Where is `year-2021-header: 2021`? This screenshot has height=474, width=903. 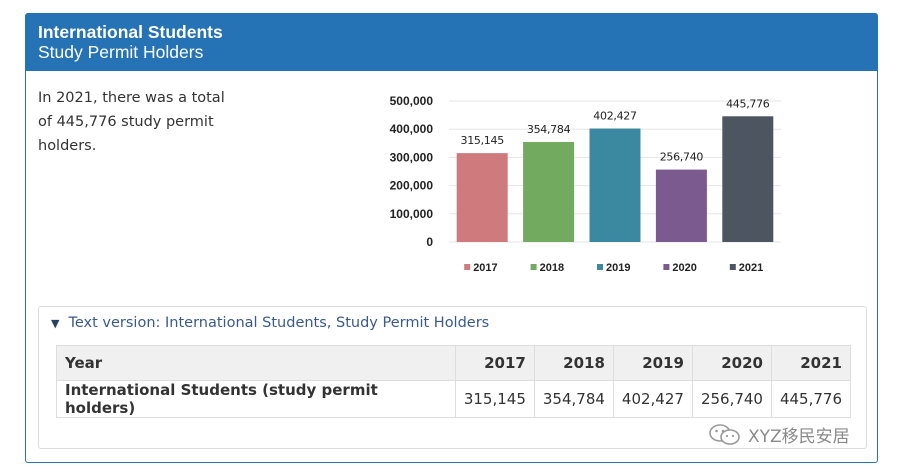
year-2021-header: 2021 is located at coordinates (811, 363).